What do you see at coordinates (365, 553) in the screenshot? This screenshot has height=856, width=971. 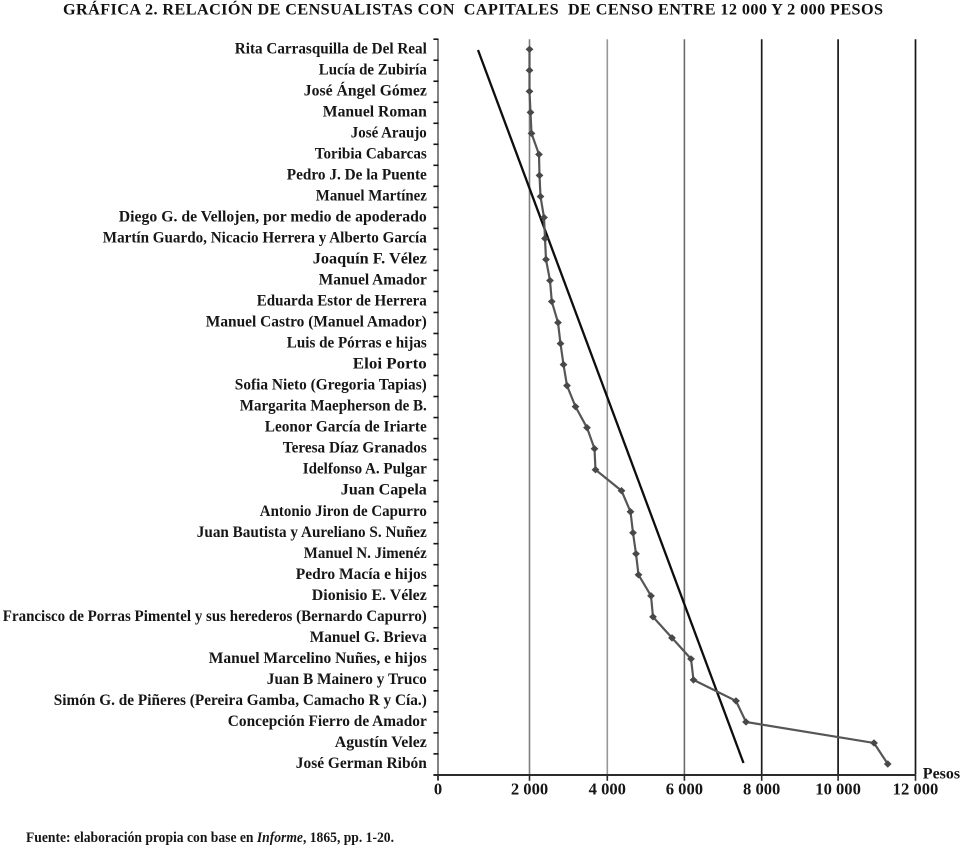 I see `svg-text: Manuel N. Jimenéz` at bounding box center [365, 553].